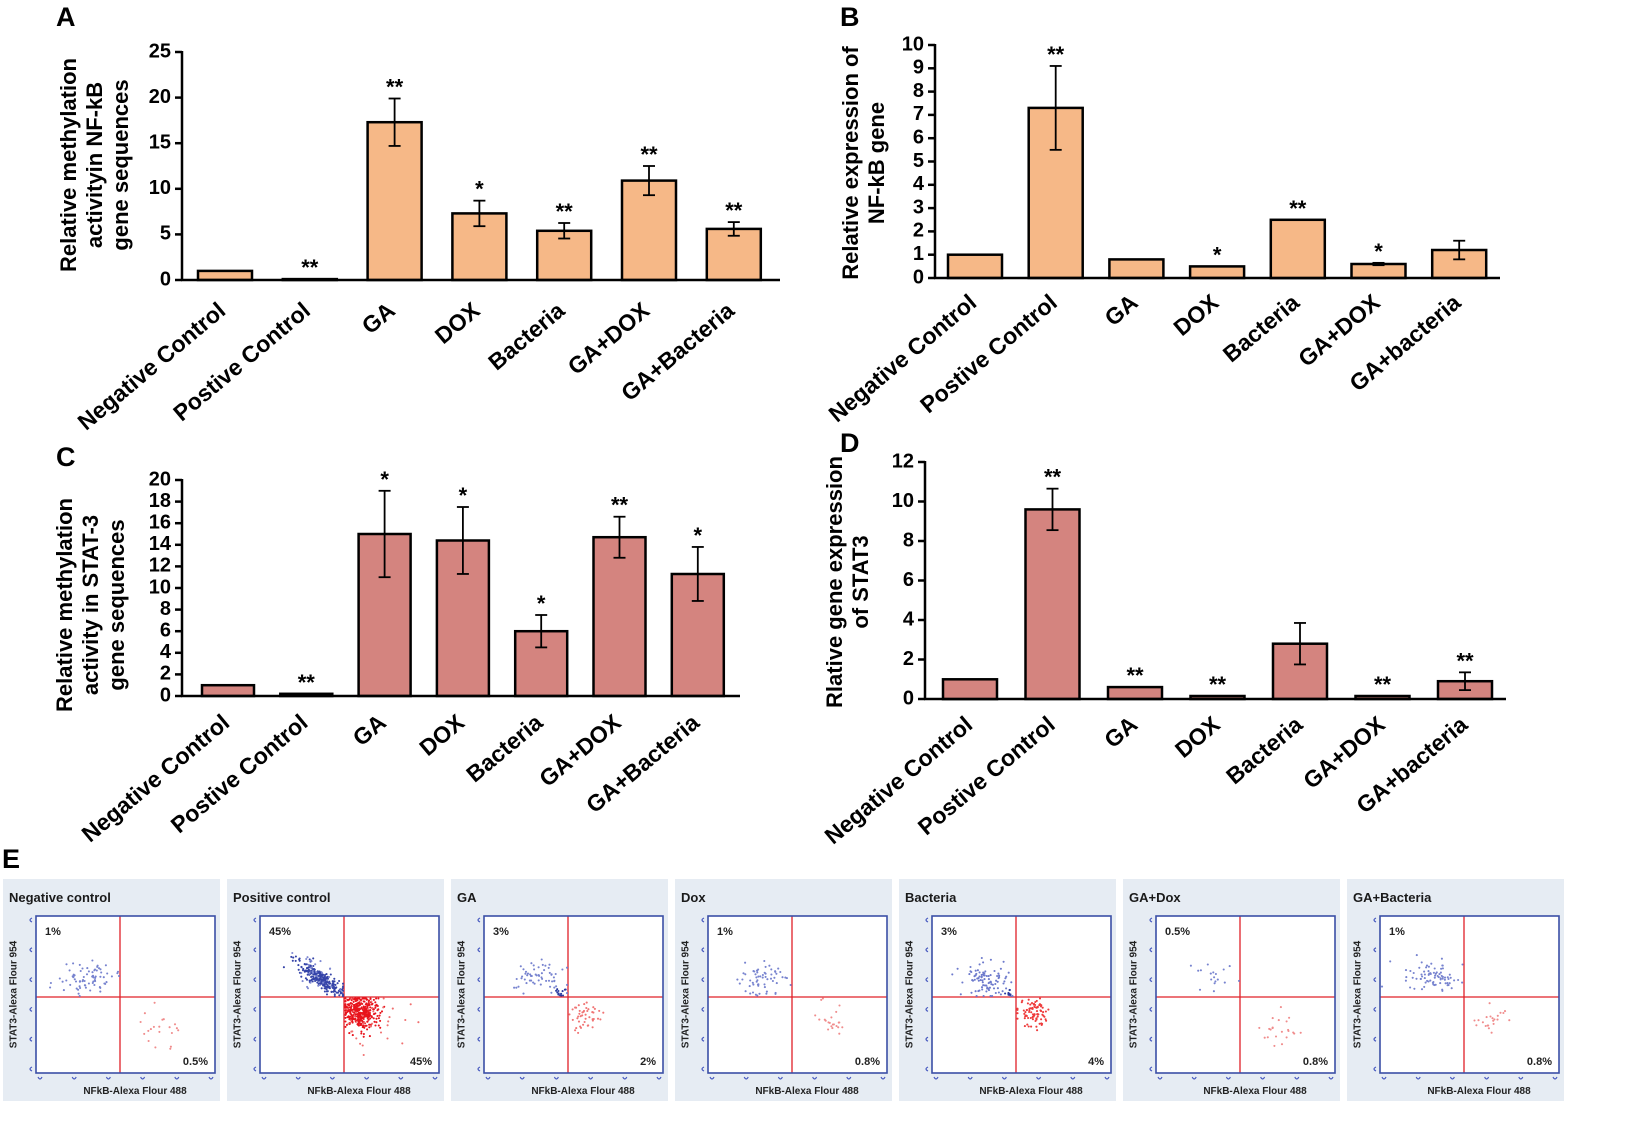  I want to click on flow-y-axis-label: STAT3-Alexa Flour 954, so click(462, 994).